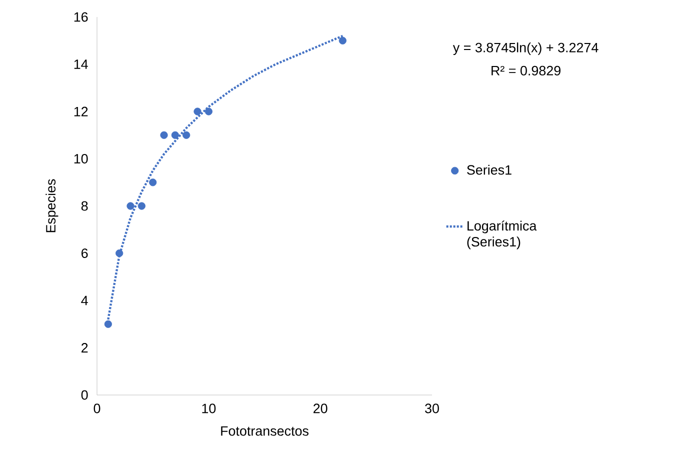 Image resolution: width=678 pixels, height=471 pixels. Describe the element at coordinates (52, 205) in the screenshot. I see `y-axis-title: Especies` at that location.